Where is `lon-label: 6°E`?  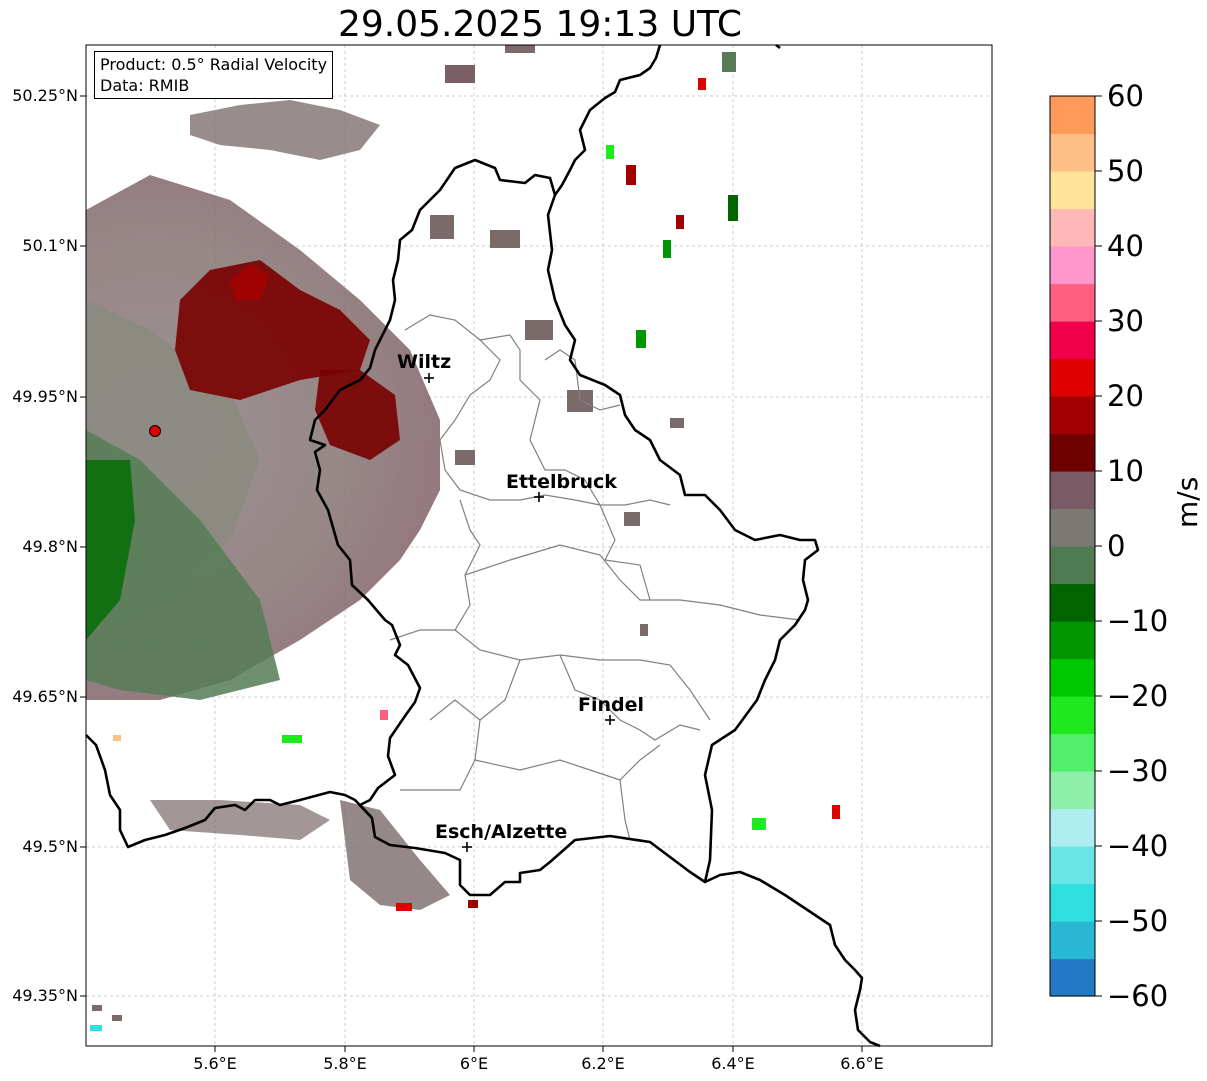
lon-label: 6°E is located at coordinates (474, 1063).